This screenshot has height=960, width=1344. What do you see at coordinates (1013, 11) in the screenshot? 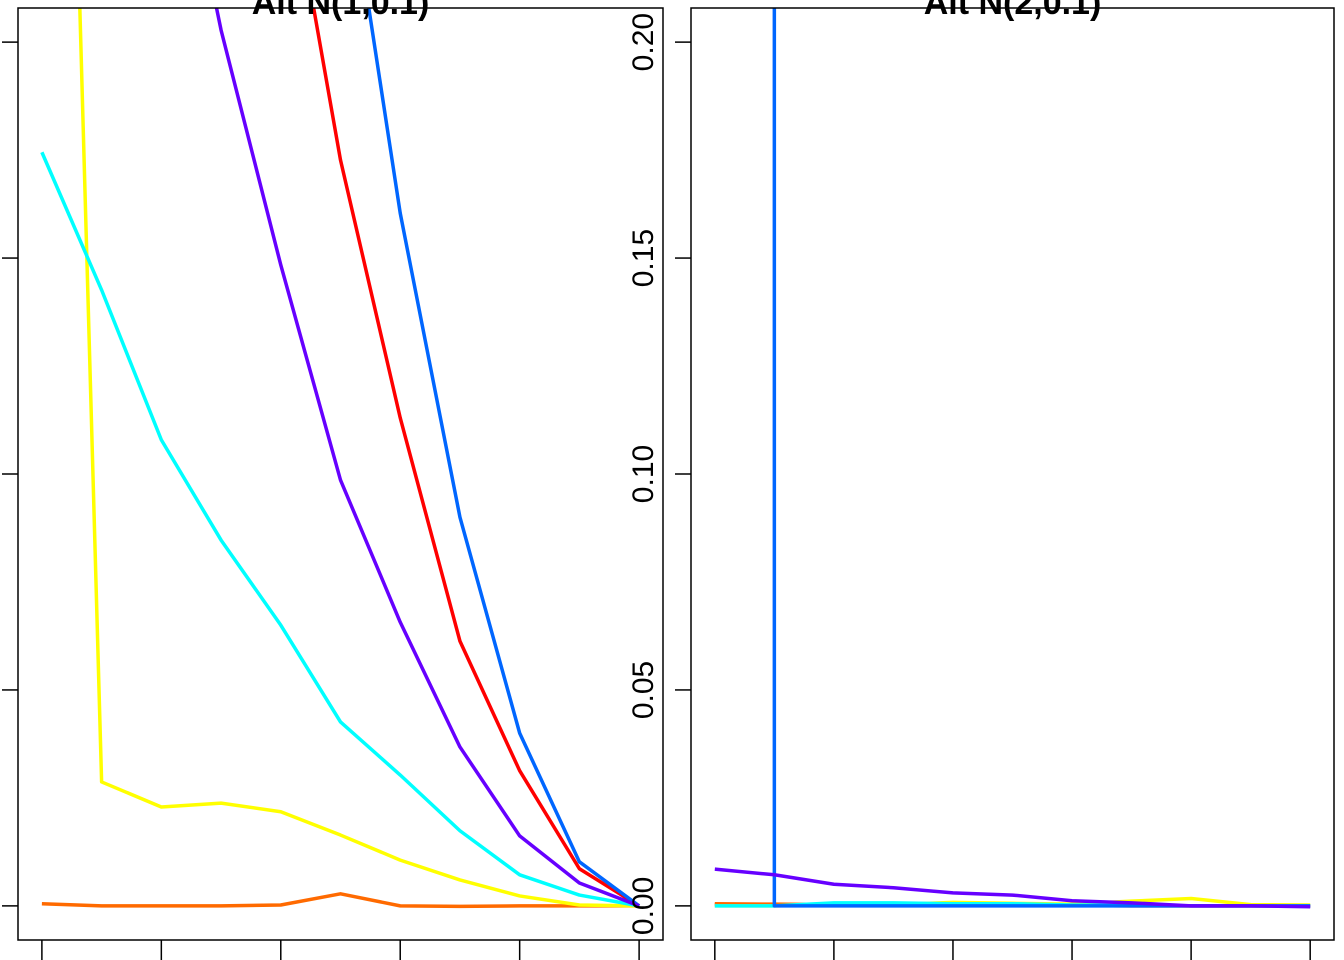
I see `chart-title: Alt N(2,0.1)` at bounding box center [1013, 11].